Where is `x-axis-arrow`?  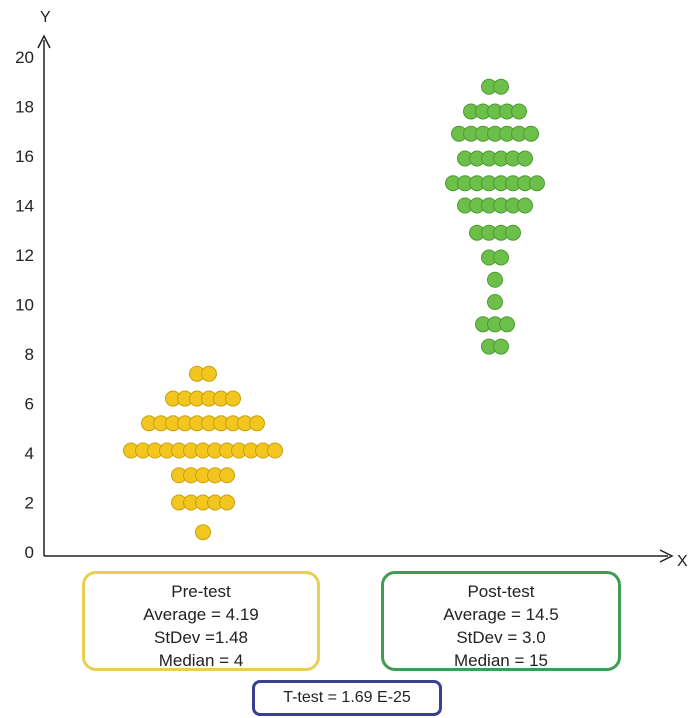 x-axis-arrow is located at coordinates (666, 556).